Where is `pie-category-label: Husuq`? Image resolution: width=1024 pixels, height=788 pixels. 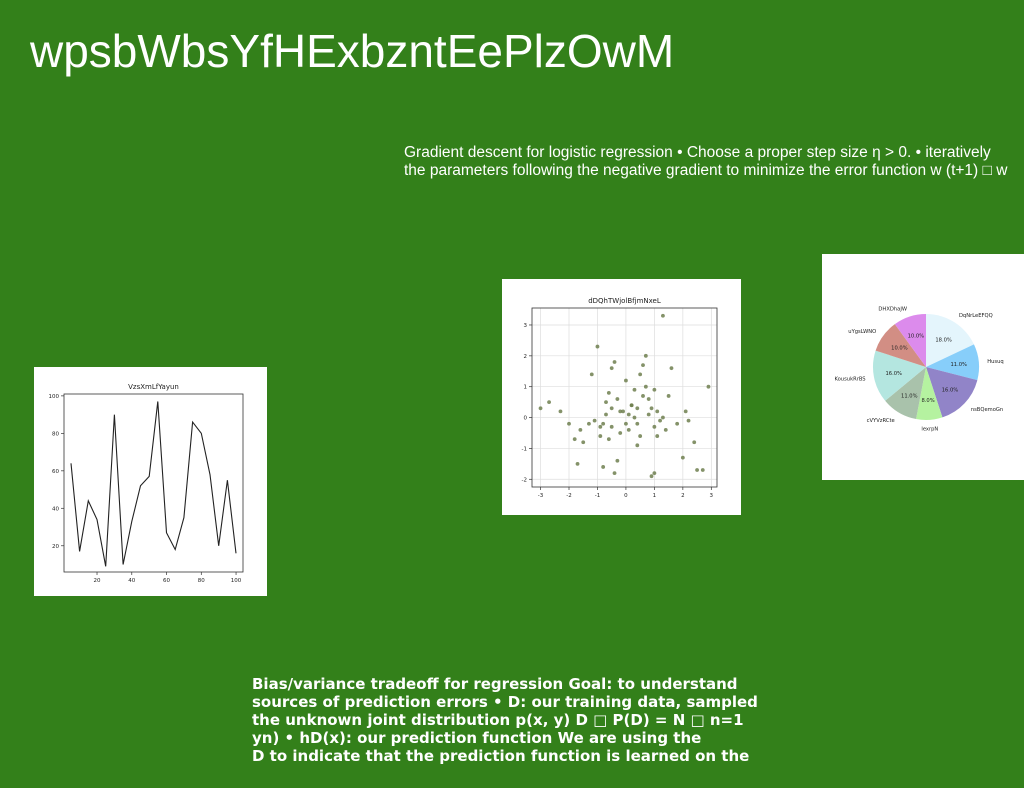 pie-category-label: Husuq is located at coordinates (995, 362).